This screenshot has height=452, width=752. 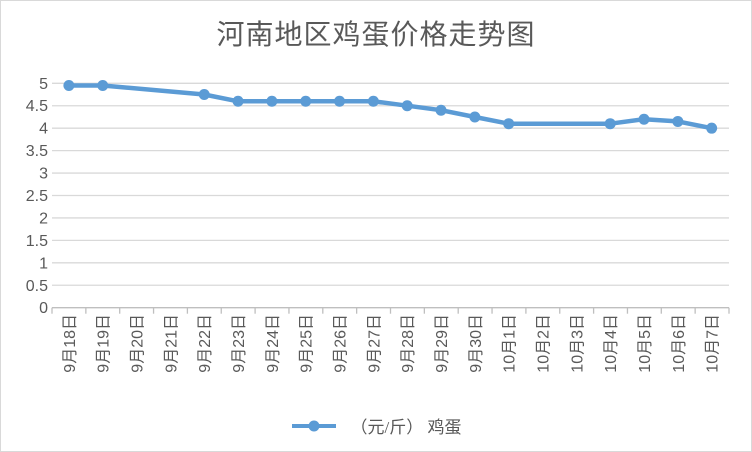 What do you see at coordinates (205, 343) in the screenshot?
I see `x-tick-label-9月22日: 9月22日` at bounding box center [205, 343].